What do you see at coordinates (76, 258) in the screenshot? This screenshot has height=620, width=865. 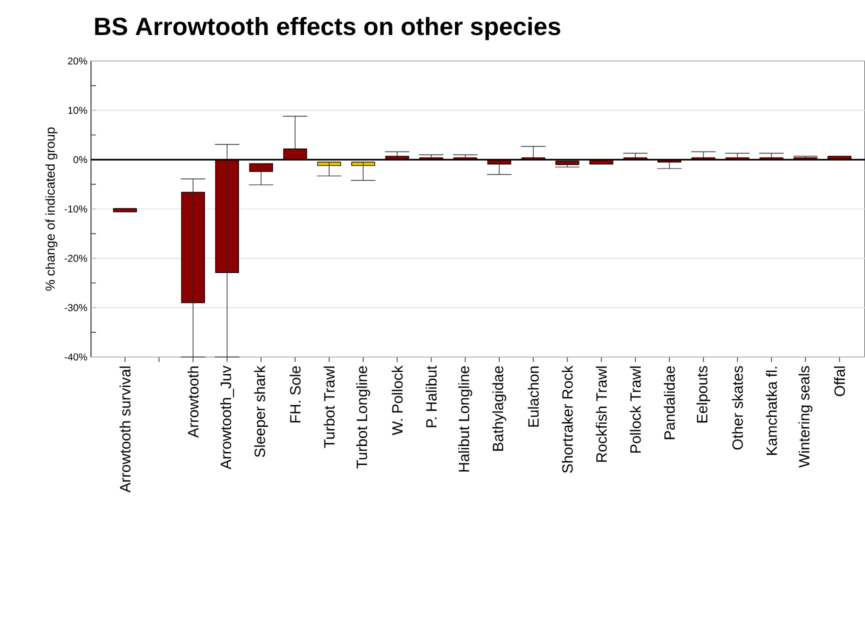 I see `y-tick-label: -20%` at bounding box center [76, 258].